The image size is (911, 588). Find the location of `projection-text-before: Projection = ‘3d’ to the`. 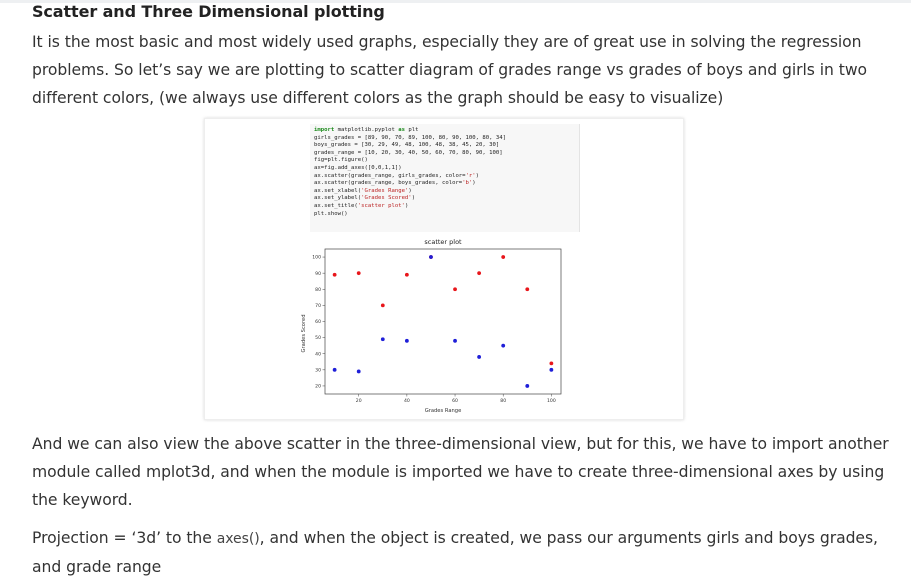

projection-text-before: Projection = ‘3d’ to the is located at coordinates (124, 538).